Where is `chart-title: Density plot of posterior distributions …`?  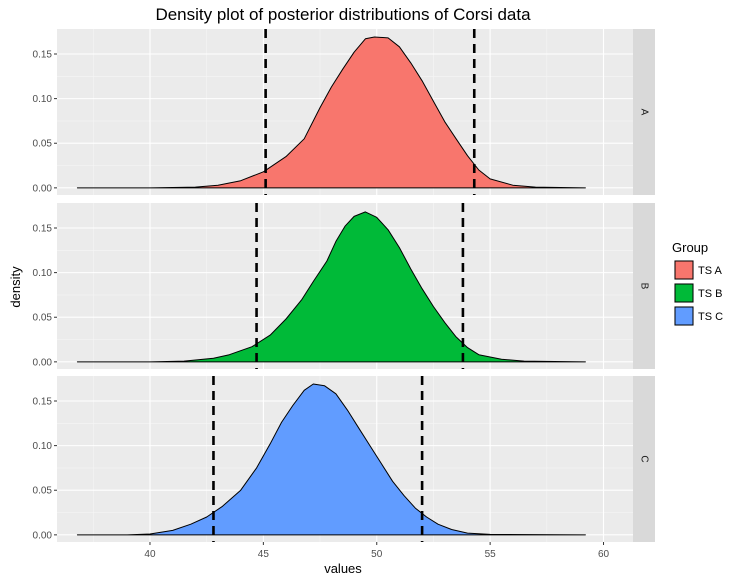
chart-title: Density plot of posterior distributions … is located at coordinates (343, 14).